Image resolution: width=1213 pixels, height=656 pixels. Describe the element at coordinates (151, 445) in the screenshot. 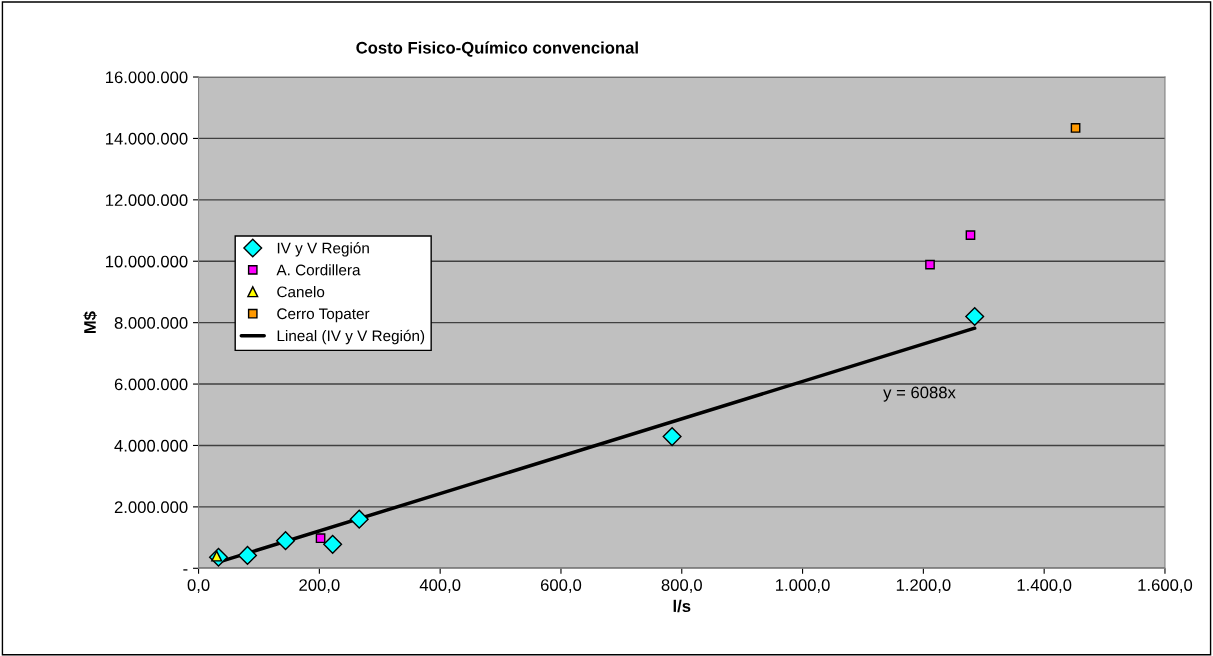

I see `y-tick-label: 4.000.000` at that location.